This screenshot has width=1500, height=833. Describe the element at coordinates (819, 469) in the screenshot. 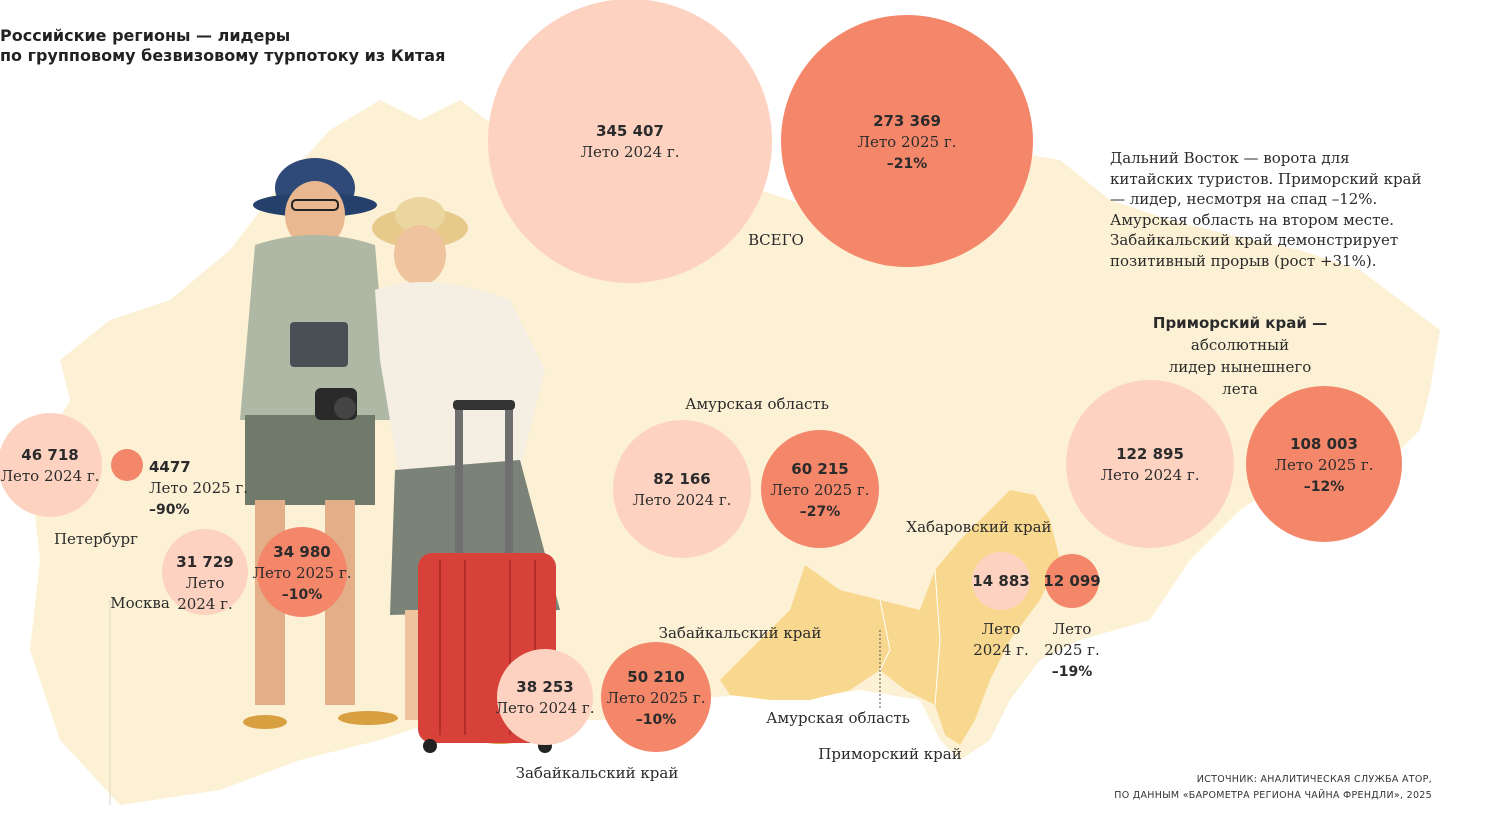

I see `amur-value-2025: 60 215` at that location.